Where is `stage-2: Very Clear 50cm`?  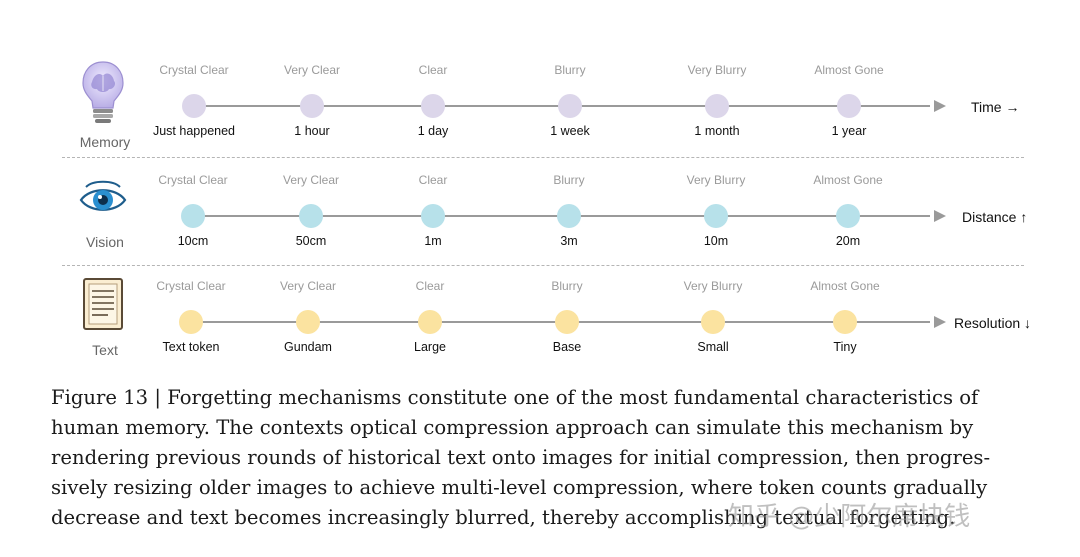 stage-2: Very Clear 50cm is located at coordinates (311, 210).